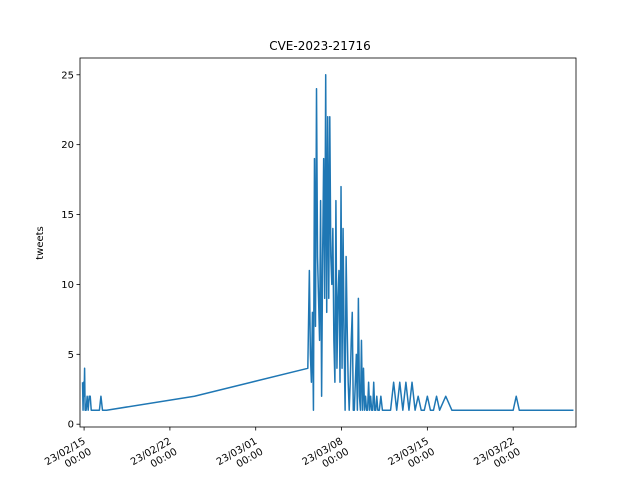 The image size is (640, 480). What do you see at coordinates (40, 243) in the screenshot?
I see `y-axis-label: tweets` at bounding box center [40, 243].